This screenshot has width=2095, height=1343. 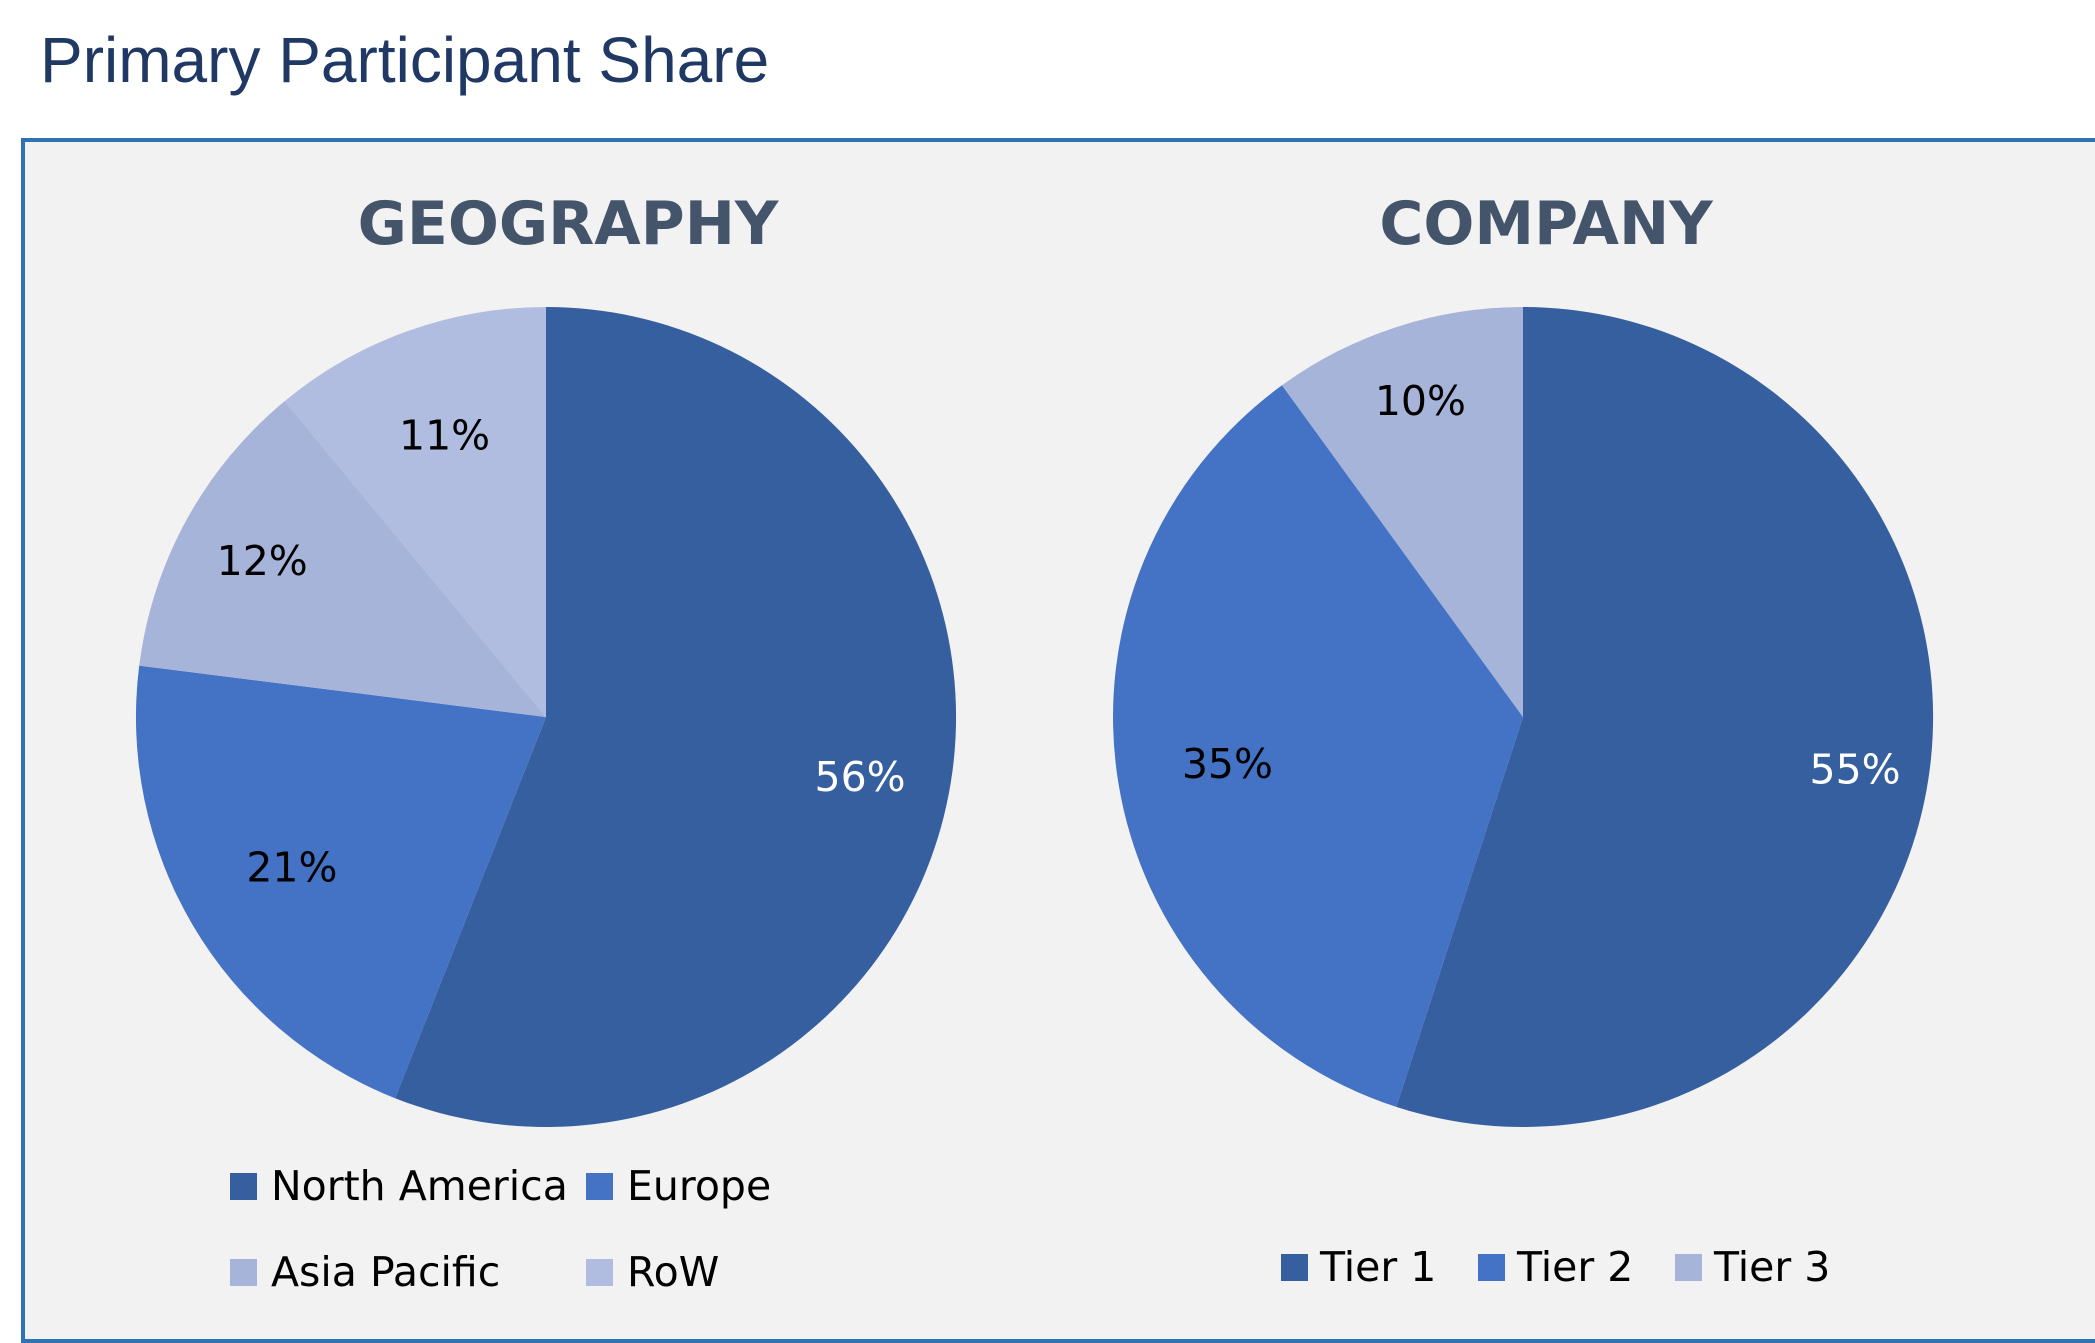 I want to click on geography-legend: North America Europe Asia Pacific RoW, so click(x=500, y=1229).